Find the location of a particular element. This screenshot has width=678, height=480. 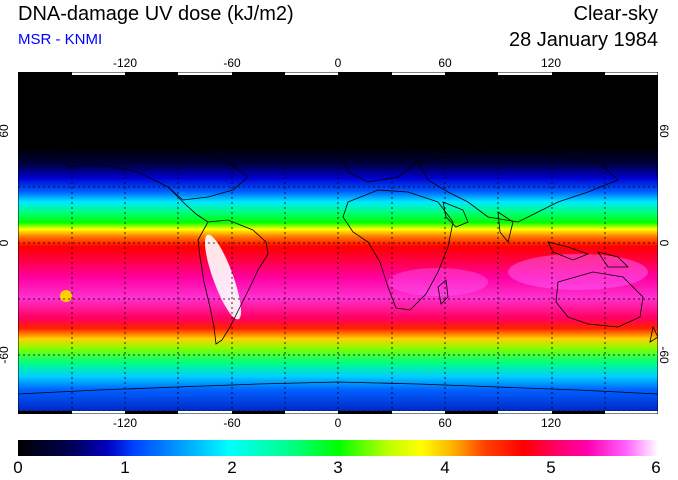

lon-tick-bottom: 0 is located at coordinates (338, 423).